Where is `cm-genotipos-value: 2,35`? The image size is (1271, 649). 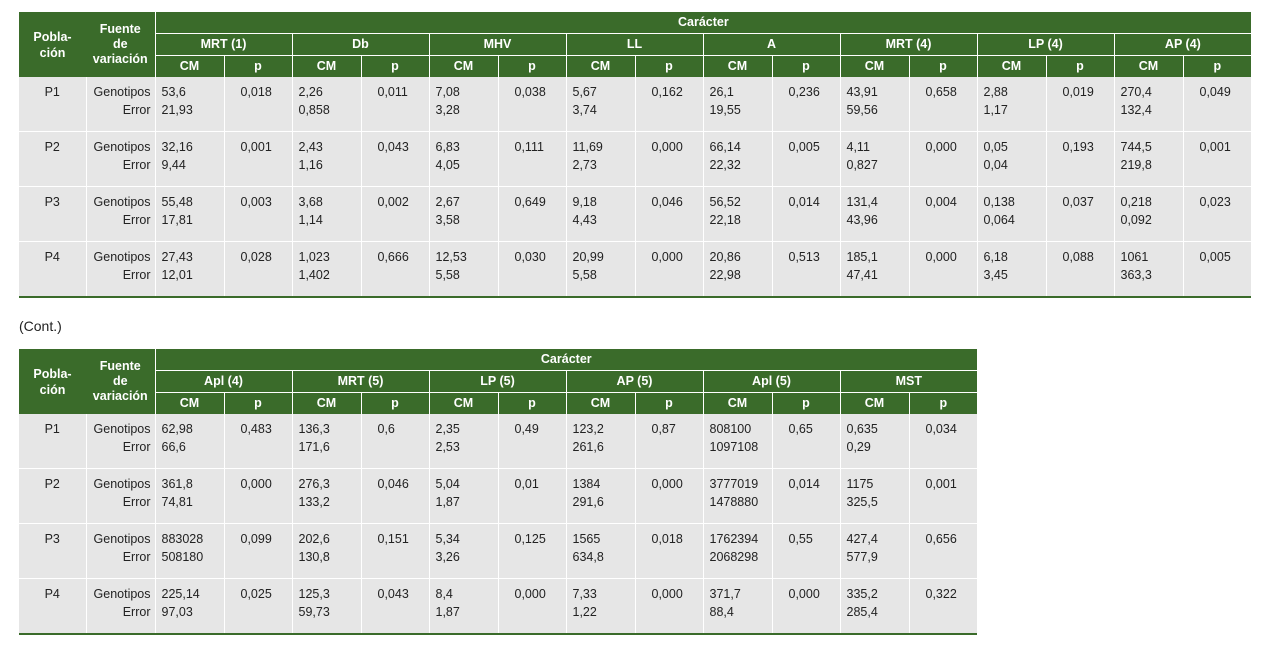
cm-genotipos-value: 2,35 is located at coordinates (447, 429).